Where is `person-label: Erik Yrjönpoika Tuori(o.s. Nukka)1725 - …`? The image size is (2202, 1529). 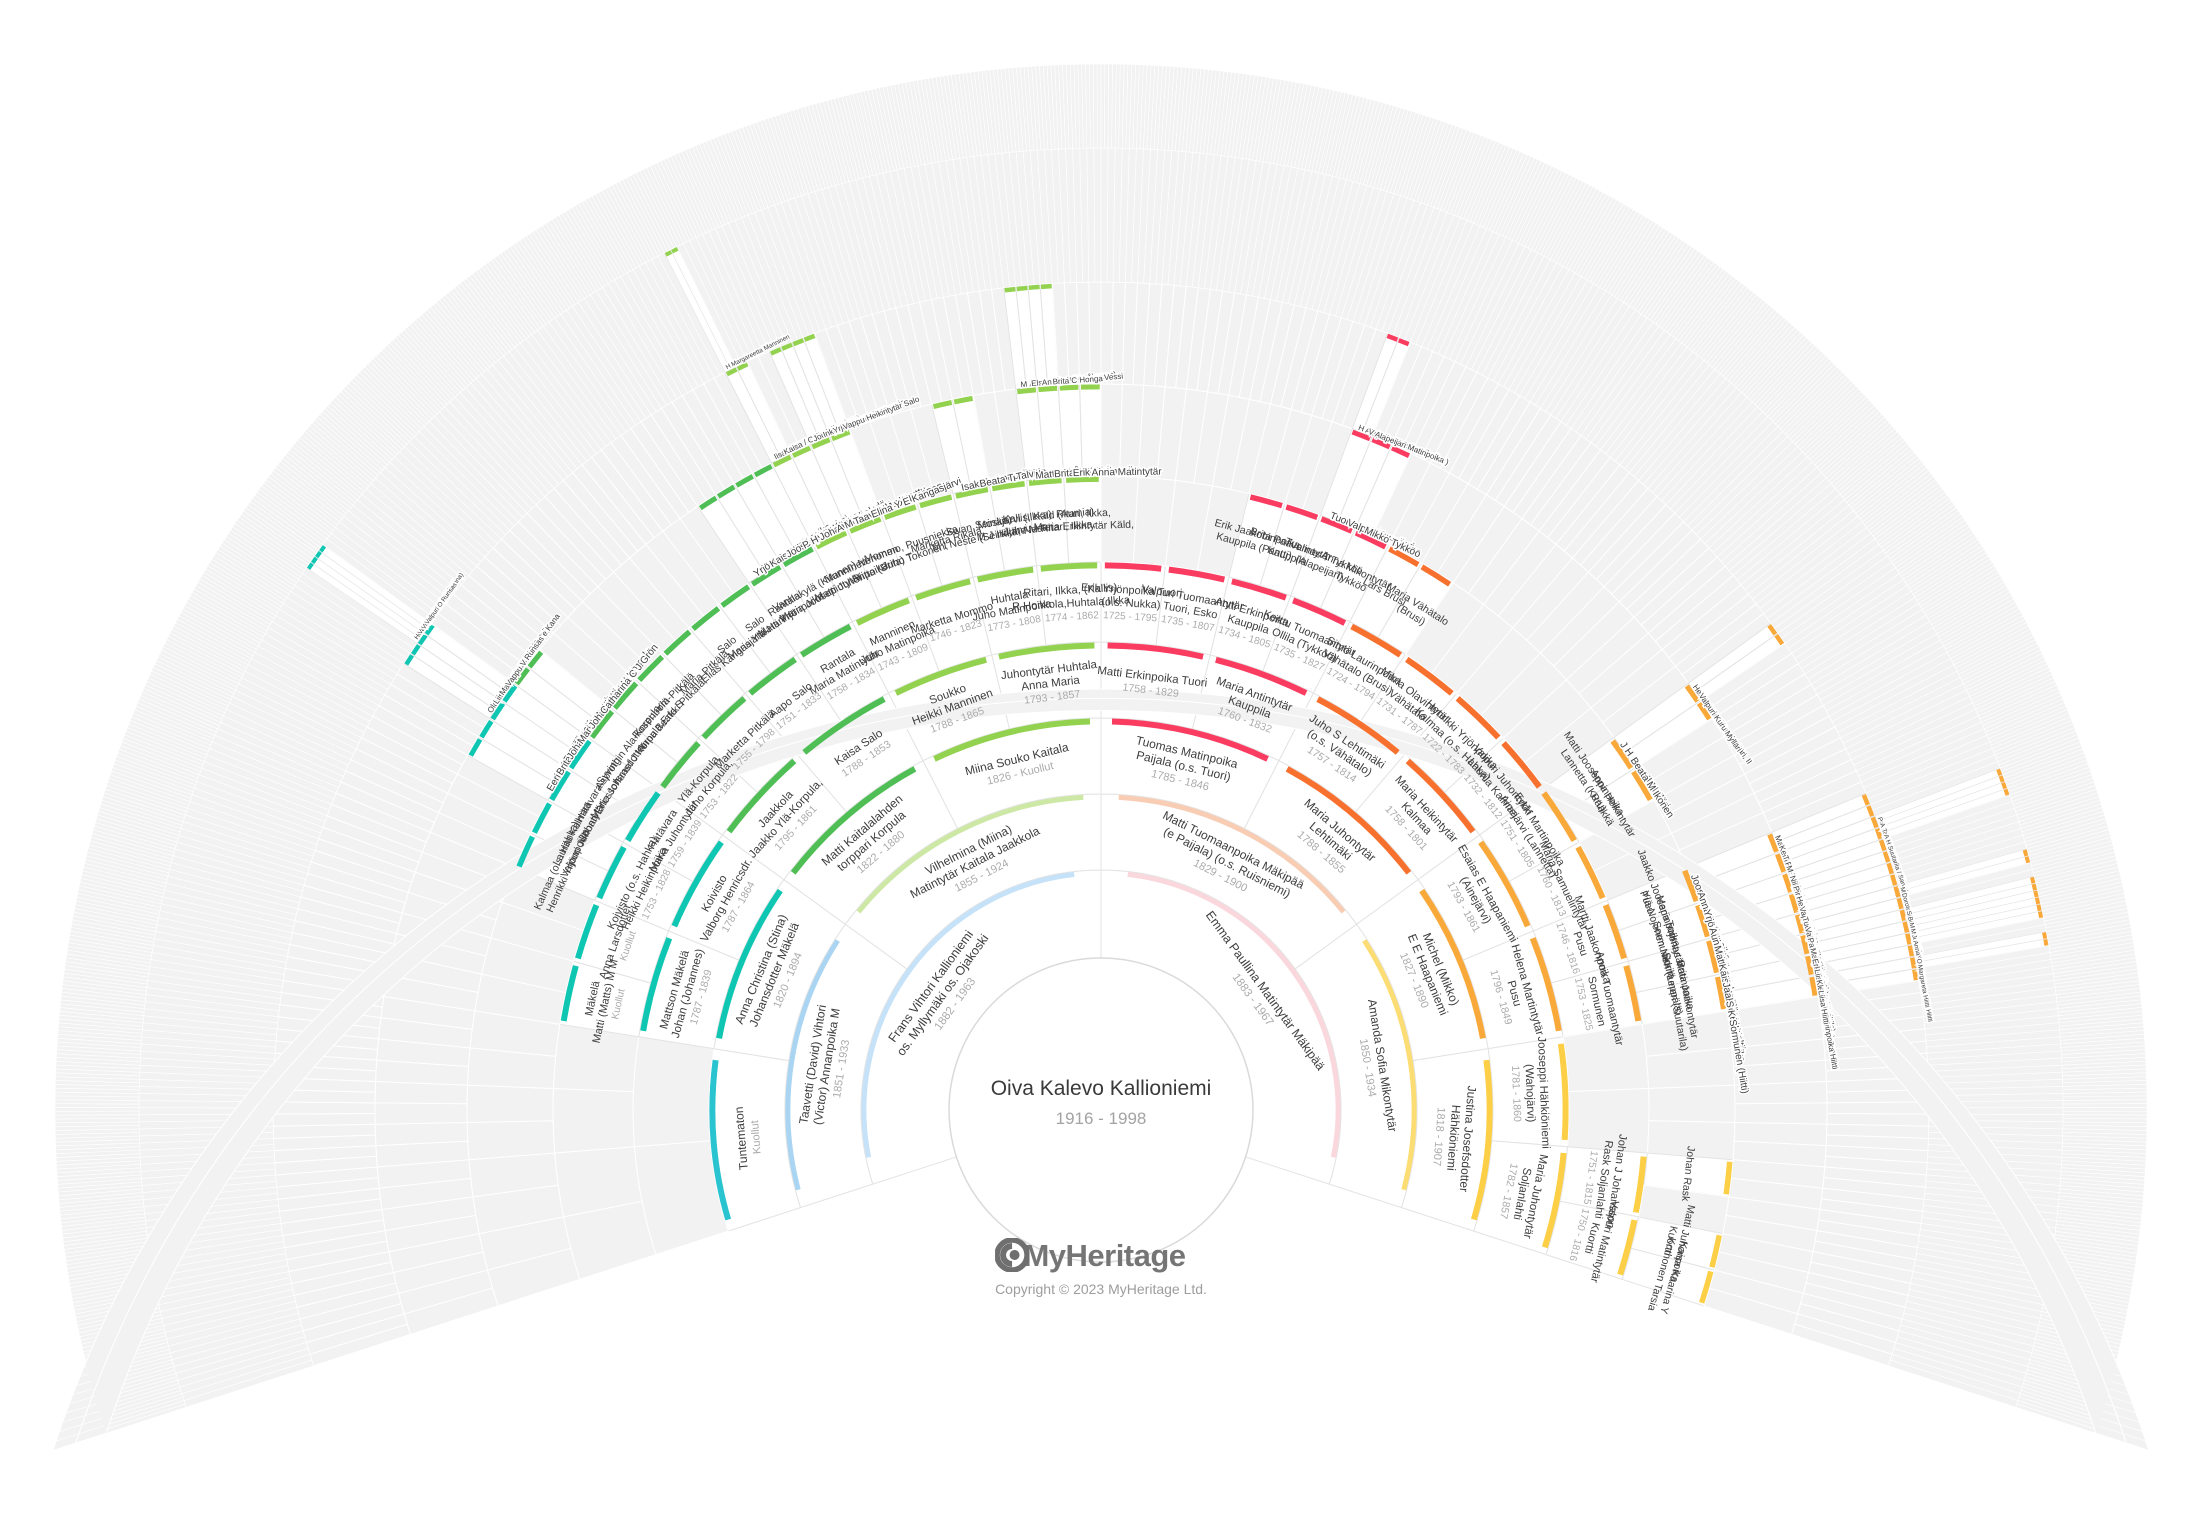 person-label: Erik Yrjönpoika Tuori(o.s. Nukka)1725 - … is located at coordinates (1130, 604).